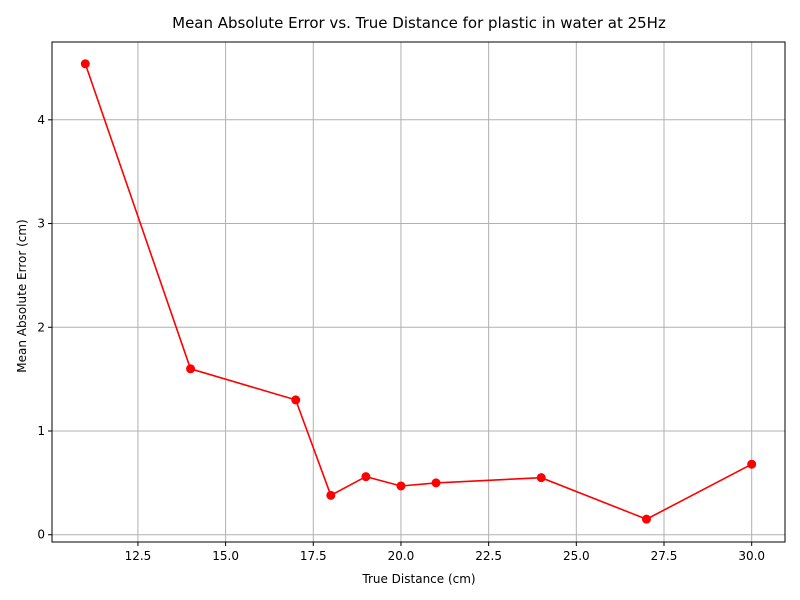 This screenshot has height=600, width=800. I want to click on x-tick-label: 20.0, so click(401, 556).